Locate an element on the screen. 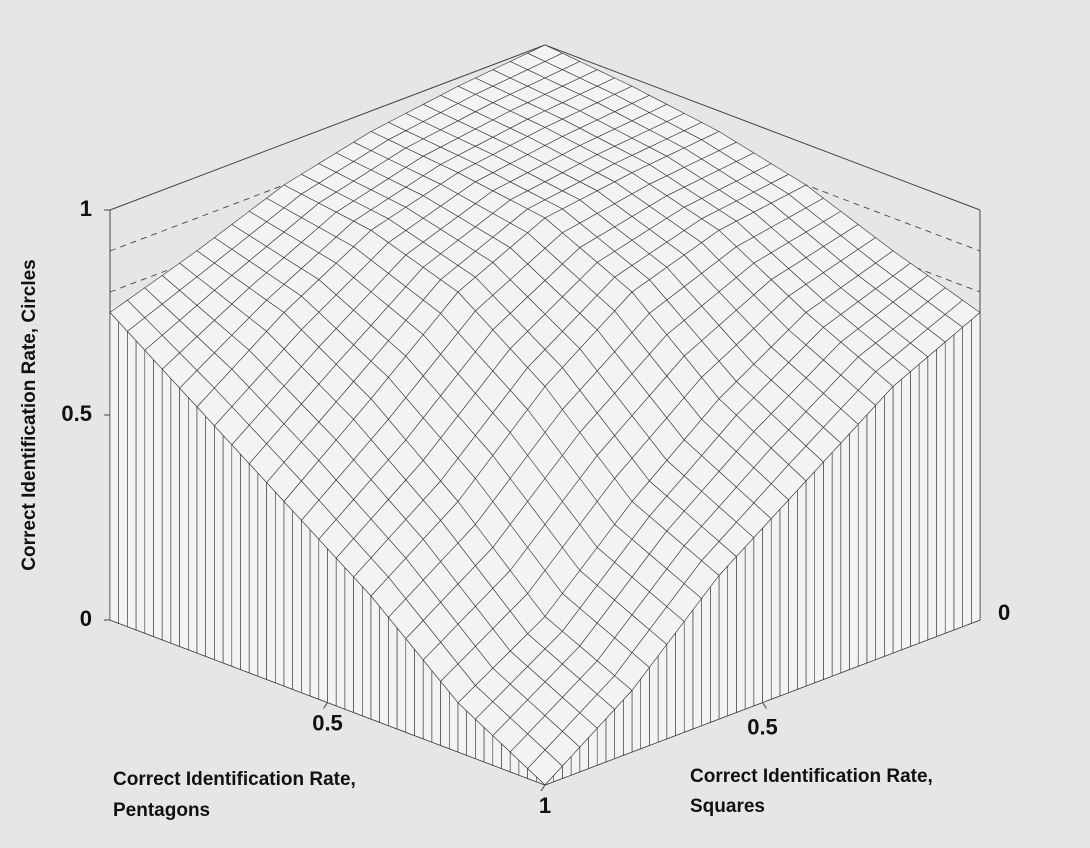 The image size is (1090, 848). z-tick-label: 0.5 is located at coordinates (76, 413).